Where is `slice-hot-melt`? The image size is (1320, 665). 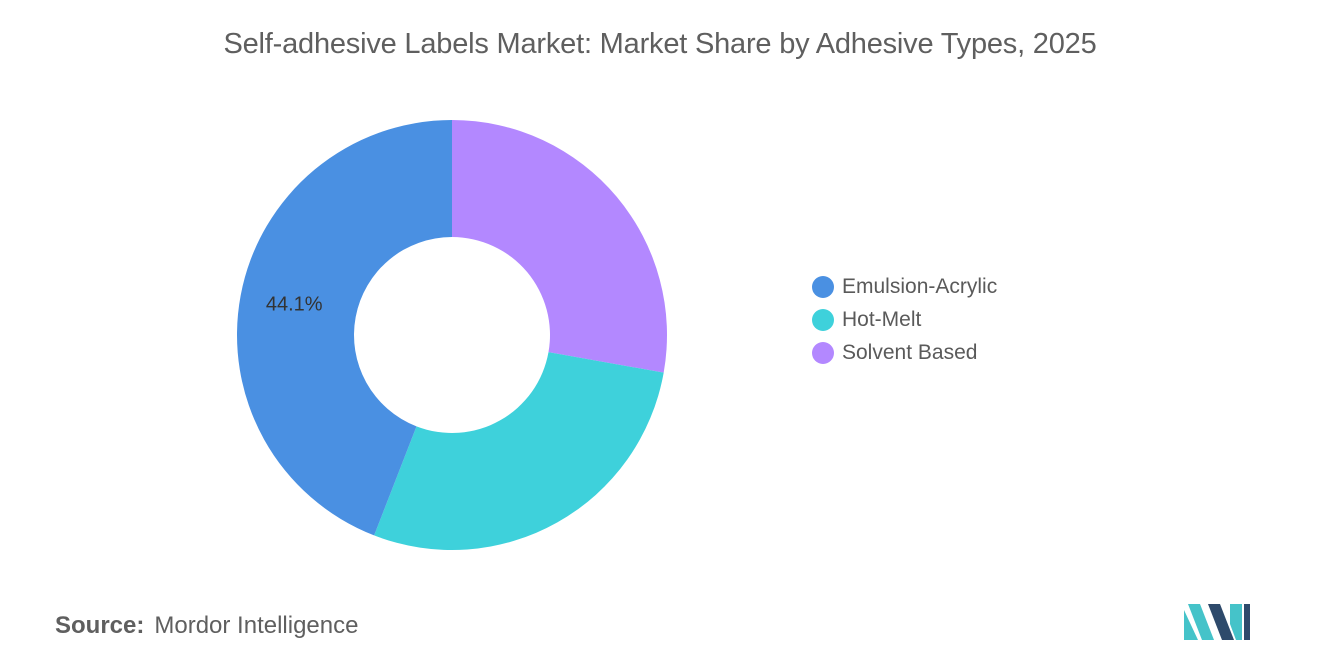
slice-hot-melt is located at coordinates (519, 451).